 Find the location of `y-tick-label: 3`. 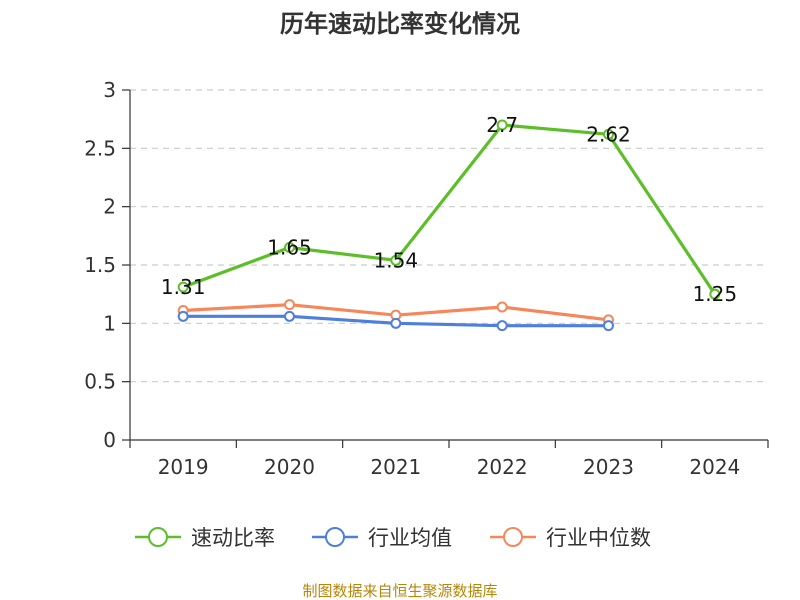

y-tick-label: 3 is located at coordinates (109, 90).